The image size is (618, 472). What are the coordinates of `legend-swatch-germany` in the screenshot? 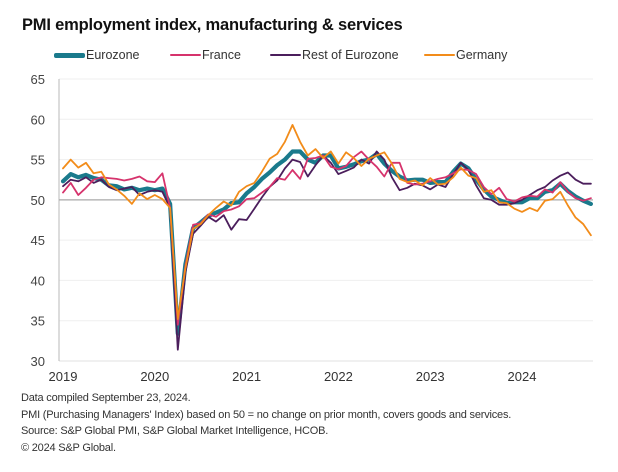 It's located at (439, 55).